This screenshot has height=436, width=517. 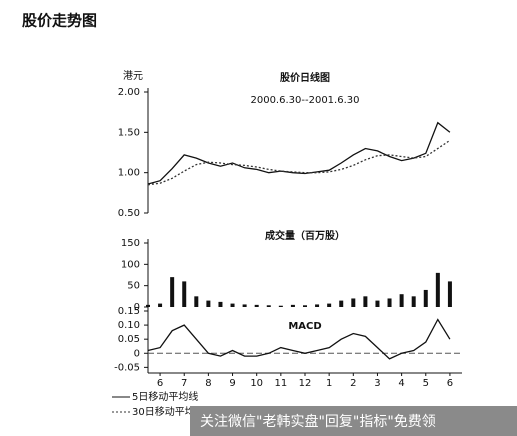 What do you see at coordinates (280, 383) in the screenshot?
I see `x-tick-label: 11` at bounding box center [280, 383].